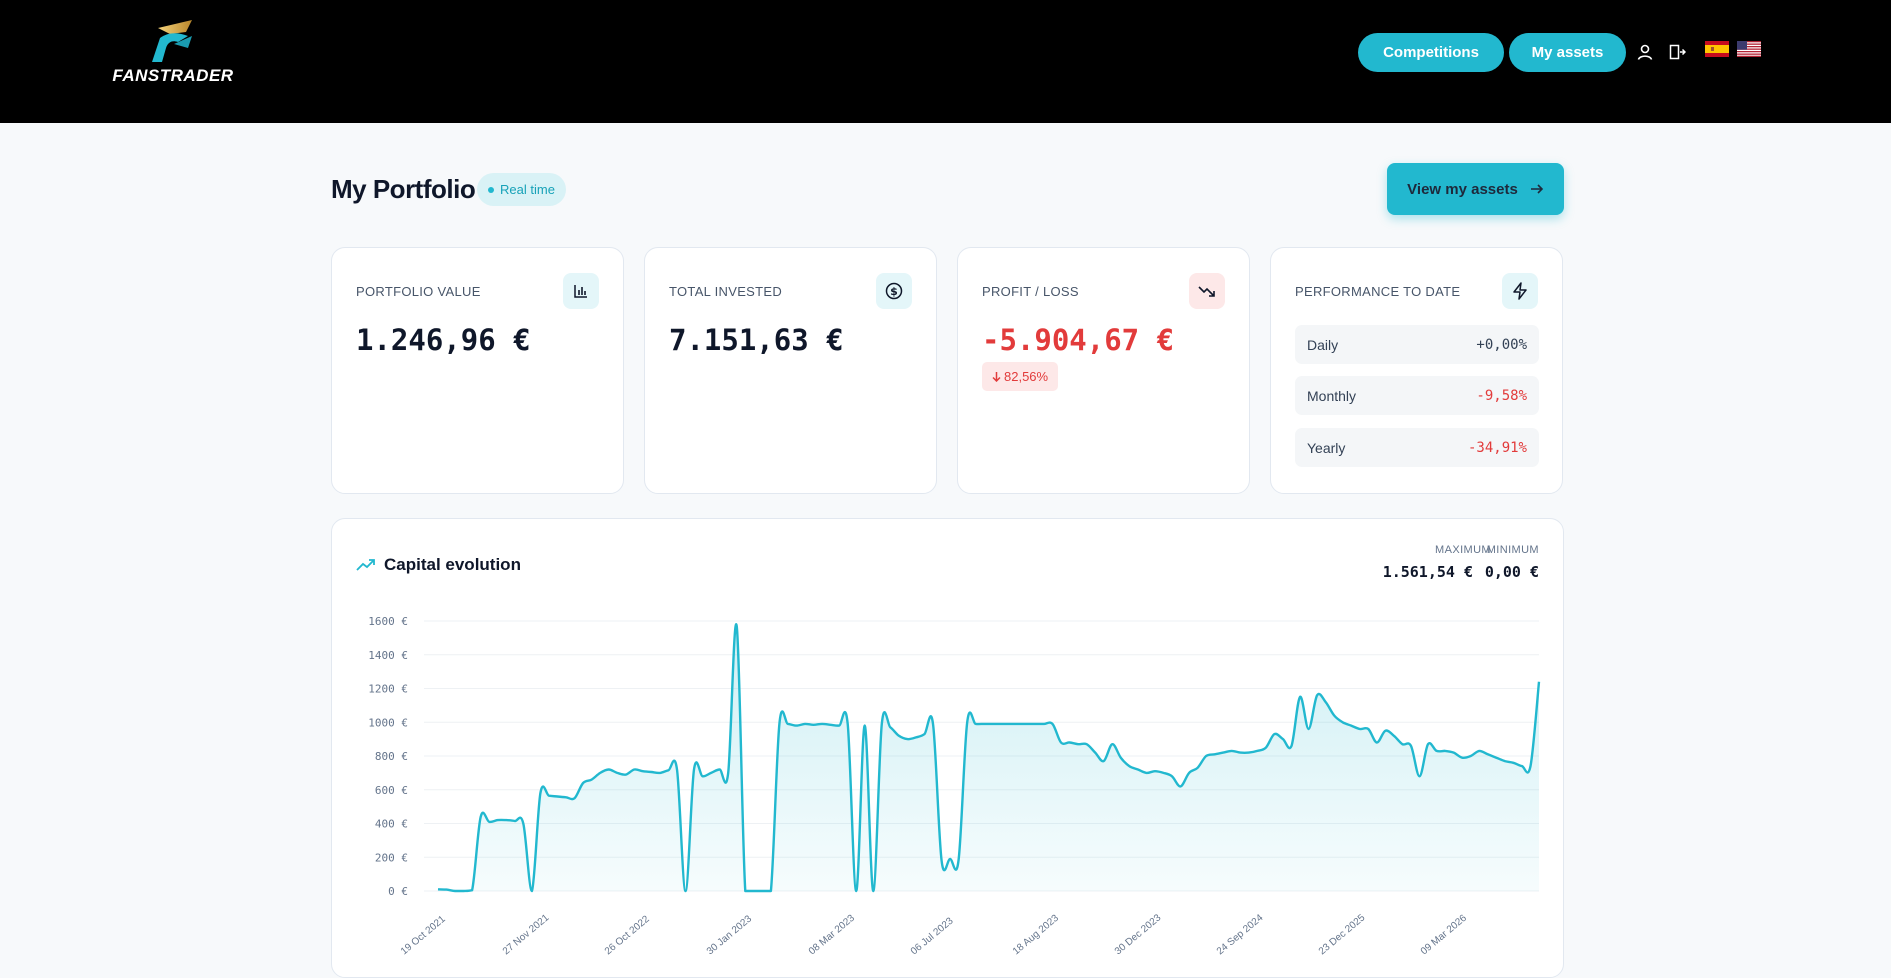  I want to click on x-tick-label: 27 Nov 2021, so click(526, 933).